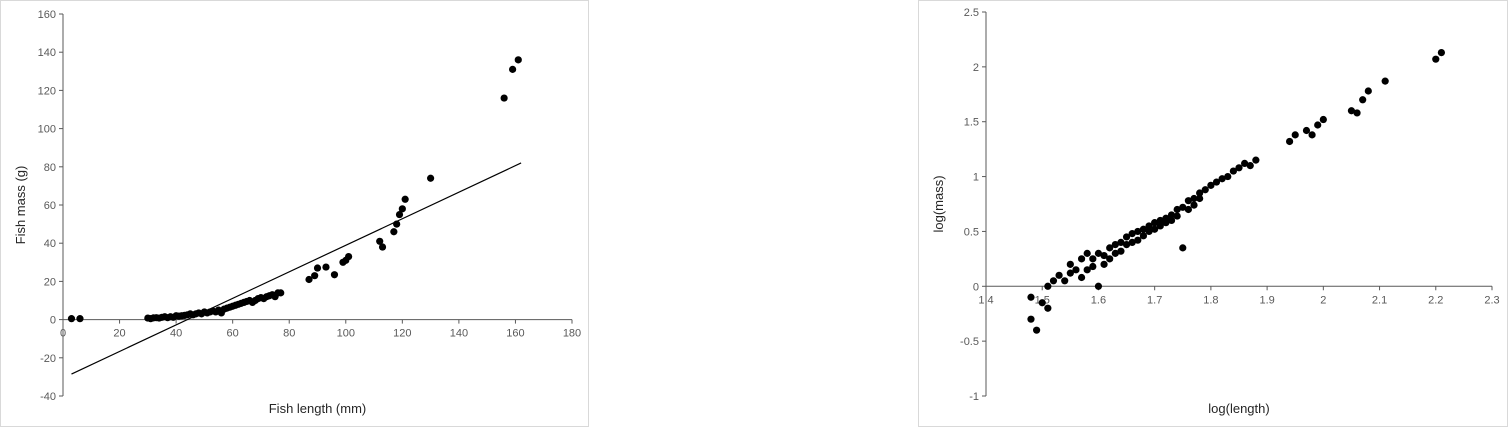 Image resolution: width=1508 pixels, height=427 pixels. Describe the element at coordinates (976, 178) in the screenshot. I see `y-tick-label: 1` at that location.